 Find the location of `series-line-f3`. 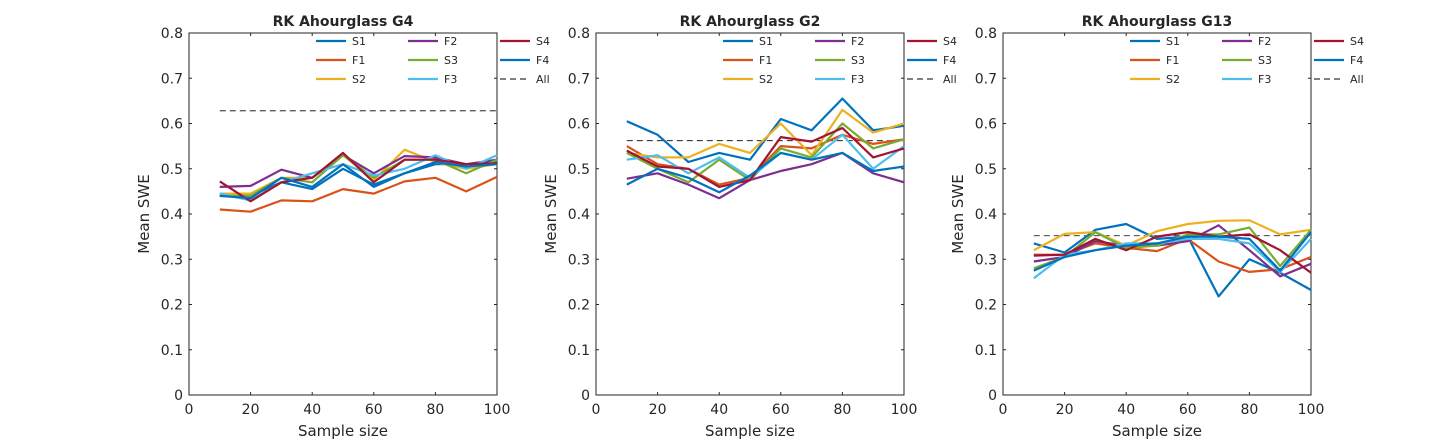

series-line-f3 is located at coordinates (1172, 258).